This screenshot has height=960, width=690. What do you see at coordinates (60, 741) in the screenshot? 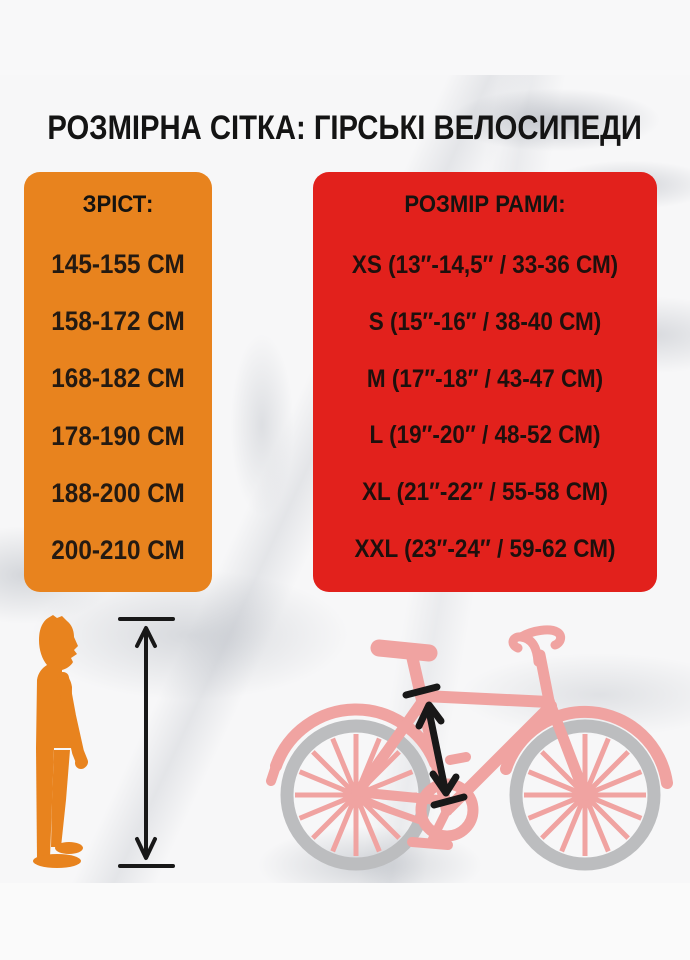
I see `person-height-icon` at bounding box center [60, 741].